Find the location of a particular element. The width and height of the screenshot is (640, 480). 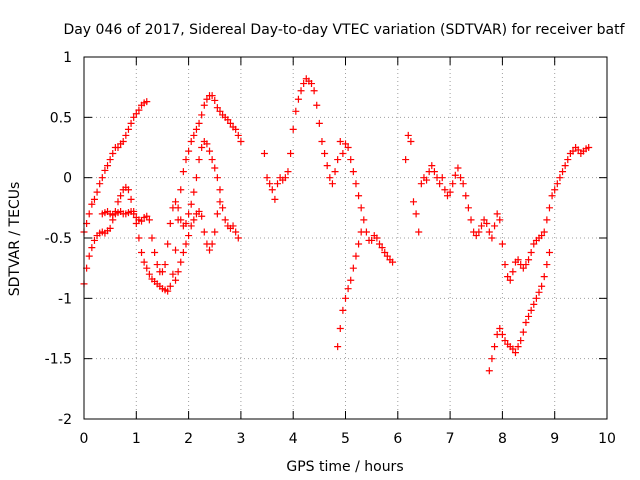

x-tick-label: 5 is located at coordinates (345, 439).